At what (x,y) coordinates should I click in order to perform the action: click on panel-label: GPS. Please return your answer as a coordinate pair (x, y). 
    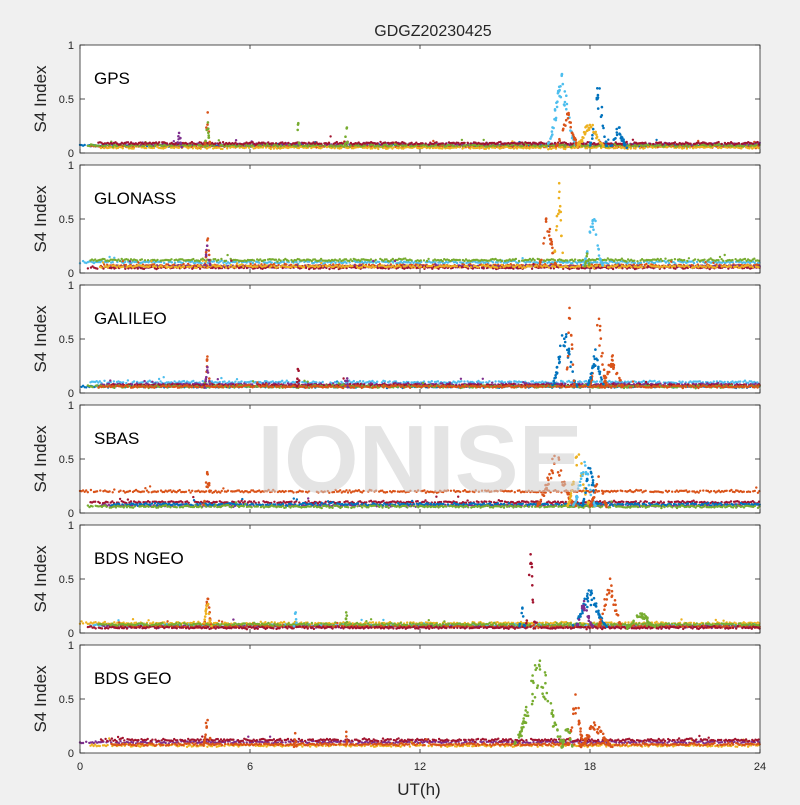
    Looking at the image, I should click on (112, 78).